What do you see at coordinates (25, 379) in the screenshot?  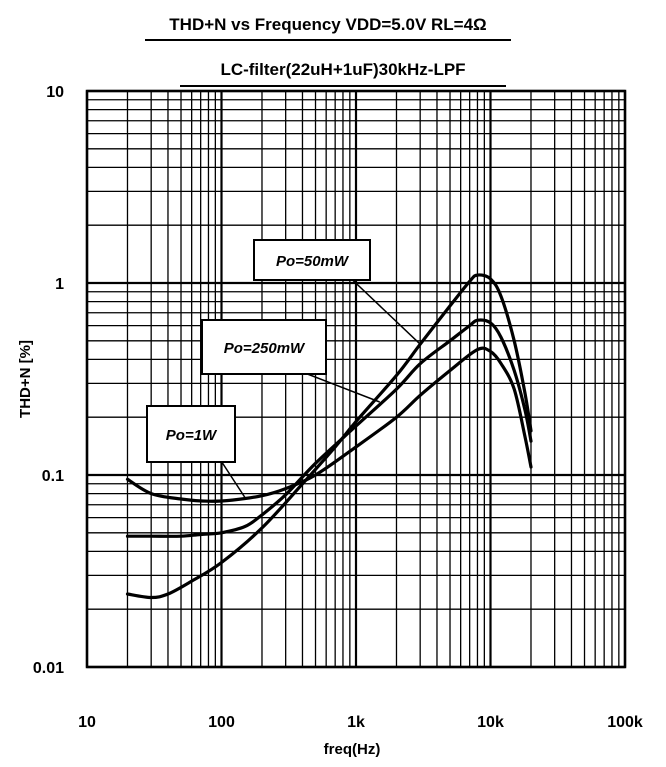 I see `y-axis-label: THD+N [%]` at bounding box center [25, 379].